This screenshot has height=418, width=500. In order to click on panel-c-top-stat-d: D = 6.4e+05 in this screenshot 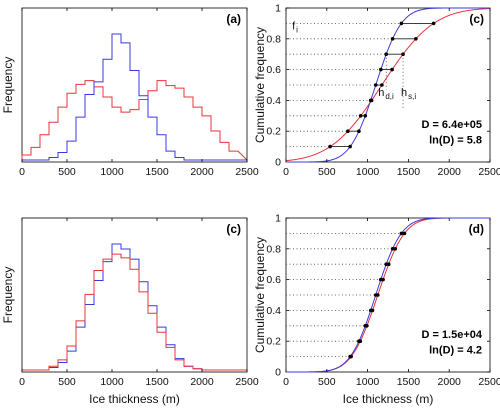, I will do `click(451, 125)`.